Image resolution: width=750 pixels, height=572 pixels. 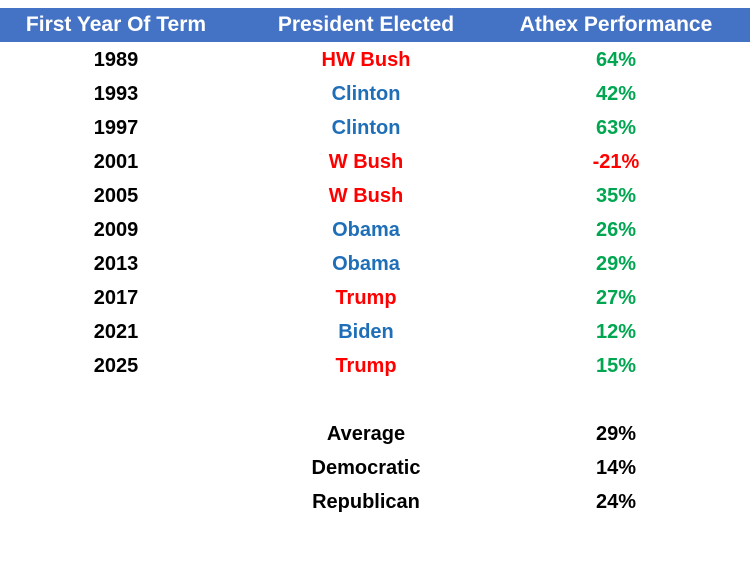 I want to click on performance-cell: 15%, so click(x=616, y=366).